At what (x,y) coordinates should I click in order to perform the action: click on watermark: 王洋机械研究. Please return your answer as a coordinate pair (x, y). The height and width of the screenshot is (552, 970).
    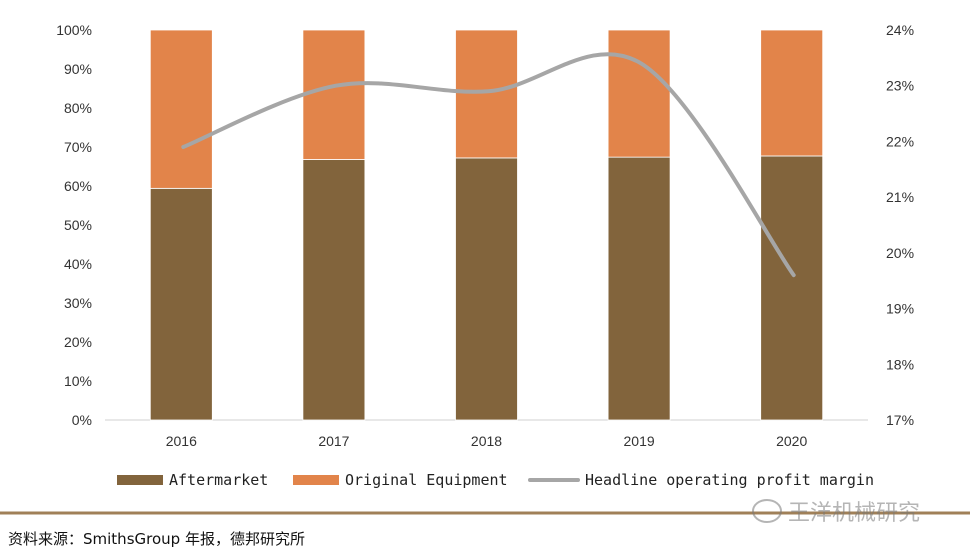
    Looking at the image, I should click on (836, 511).